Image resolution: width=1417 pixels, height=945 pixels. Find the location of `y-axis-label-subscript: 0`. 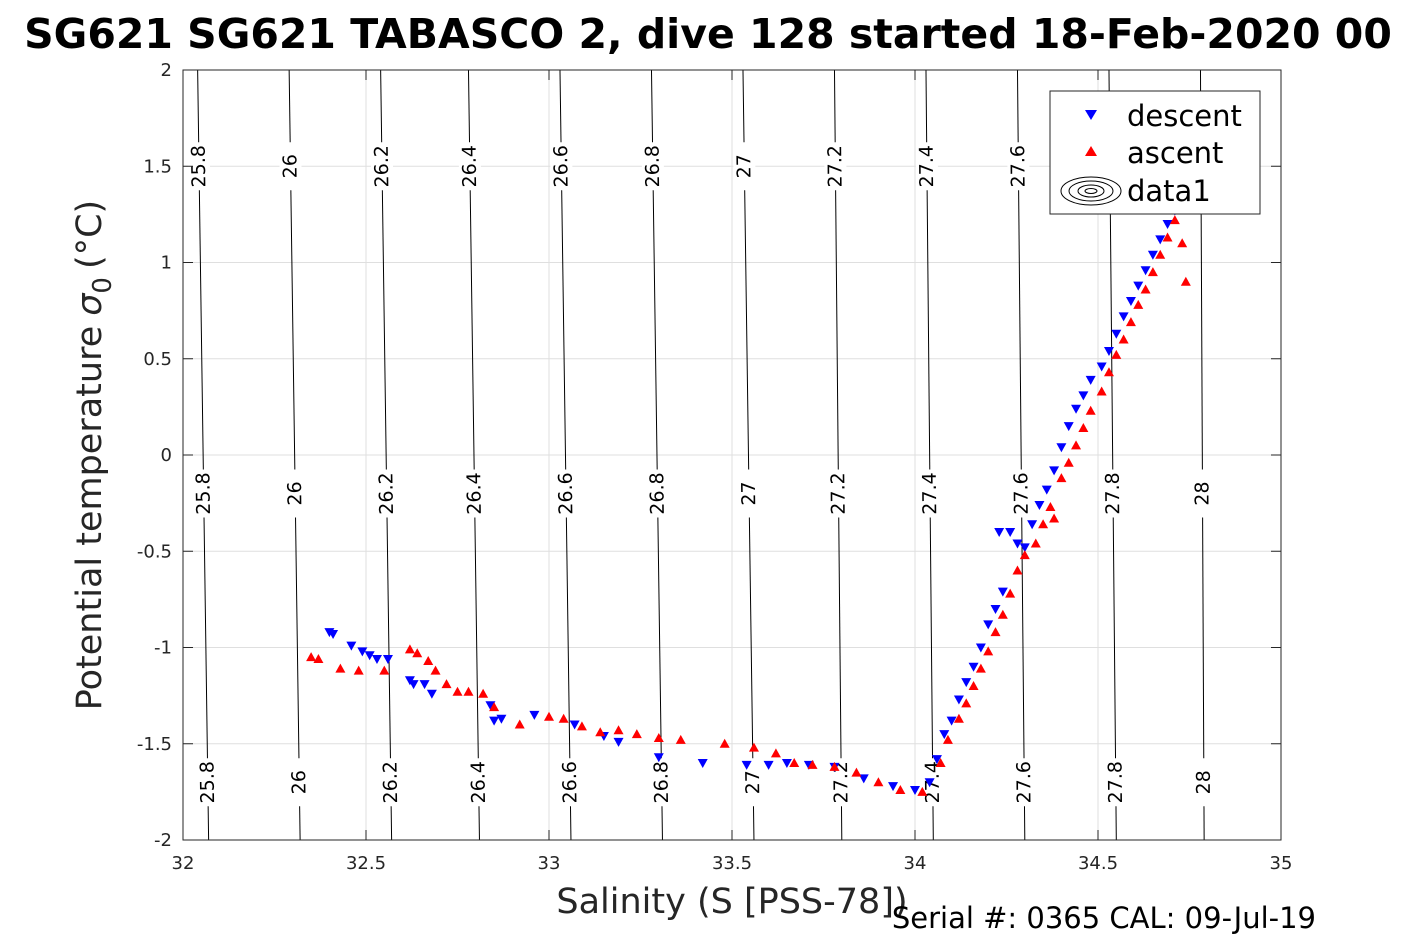

y-axis-label-subscript: 0 is located at coordinates (103, 285).